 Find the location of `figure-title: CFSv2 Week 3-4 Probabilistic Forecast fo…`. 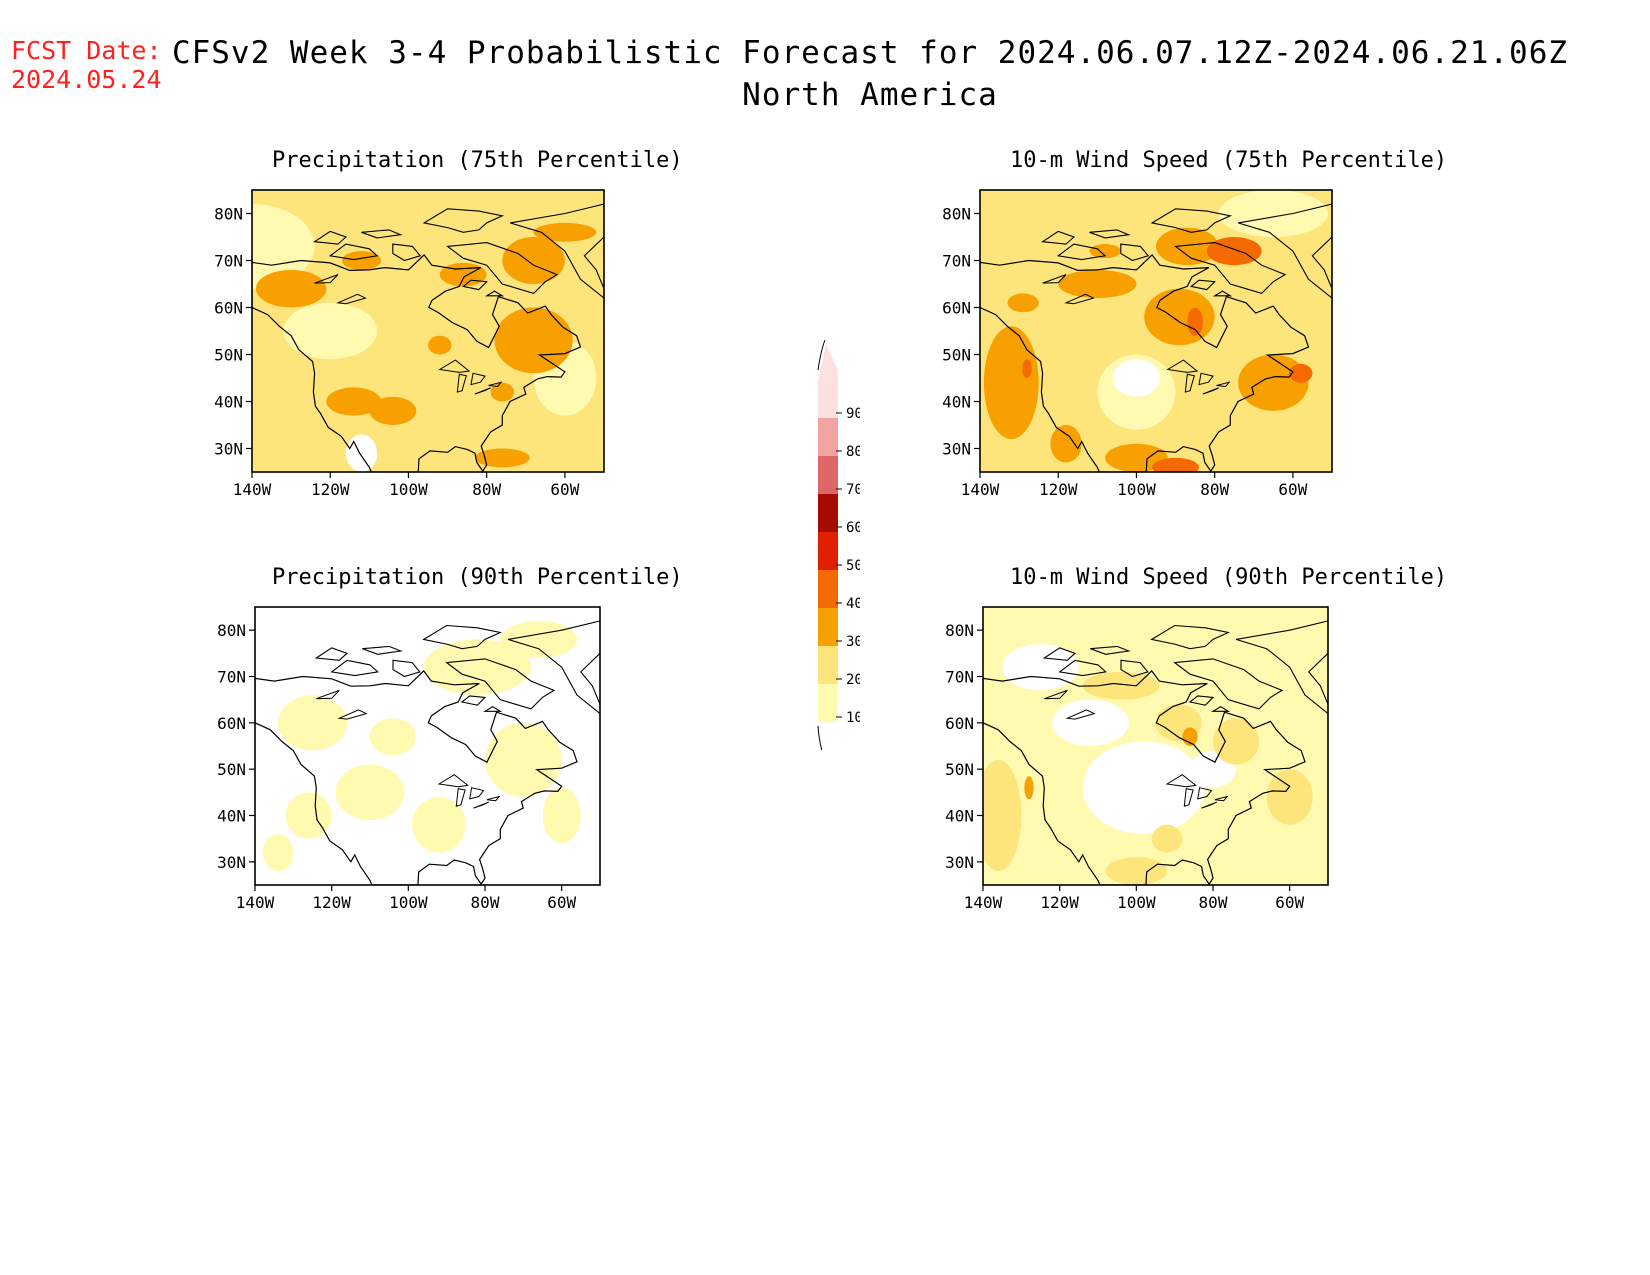

figure-title: CFSv2 Week 3-4 Probabilistic Forecast fo… is located at coordinates (870, 74).